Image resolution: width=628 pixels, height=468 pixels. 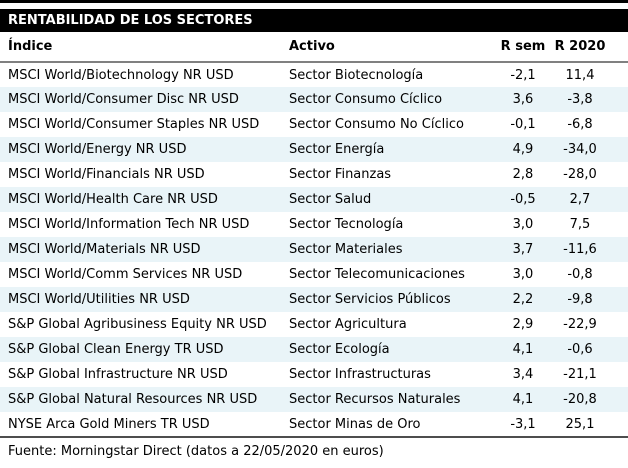 What do you see at coordinates (580, 174) in the screenshot?
I see `r-2020-cell: -28,0` at bounding box center [580, 174].